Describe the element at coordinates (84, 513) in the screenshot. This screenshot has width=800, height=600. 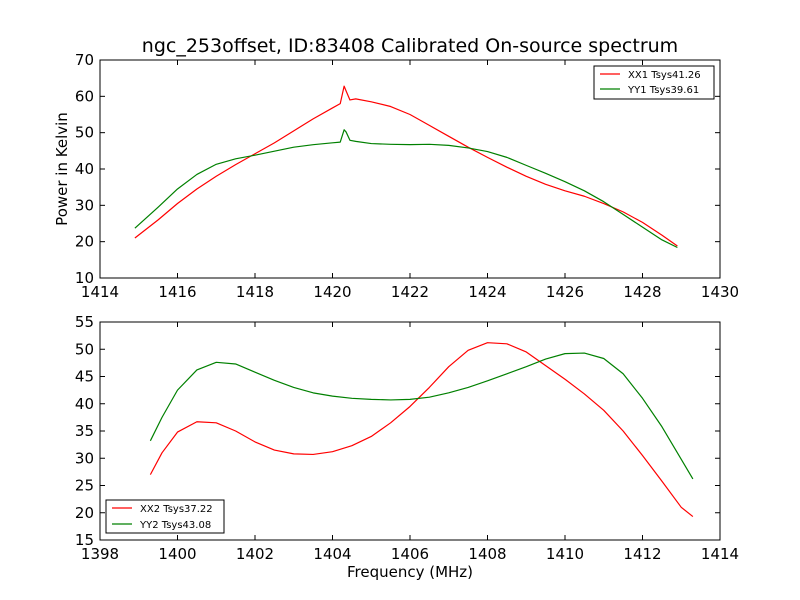
I see `bottom-y-tick-label: 20` at that location.